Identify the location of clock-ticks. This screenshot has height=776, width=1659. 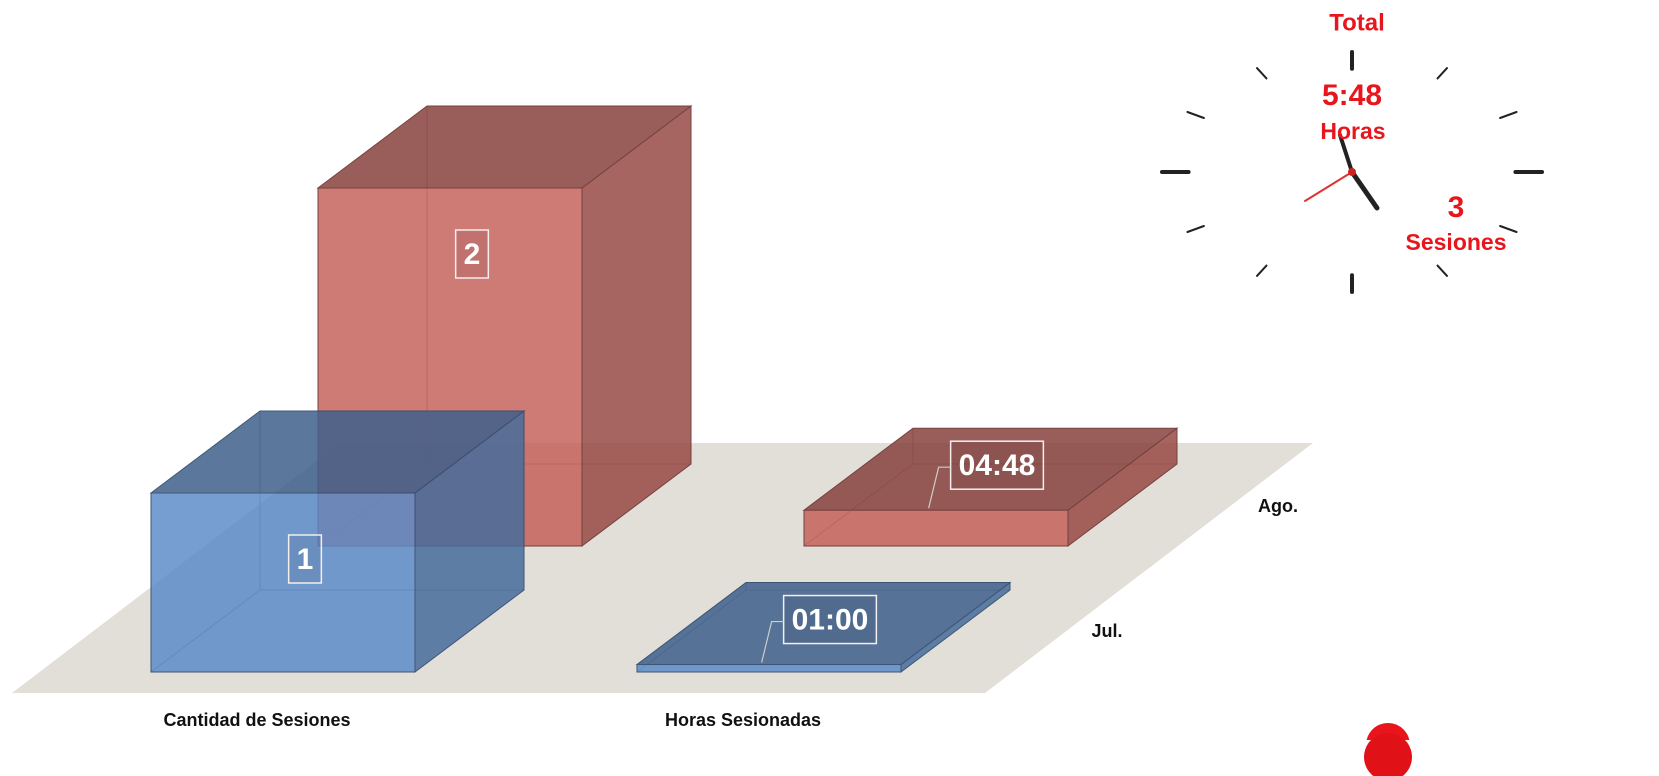
(1352, 172).